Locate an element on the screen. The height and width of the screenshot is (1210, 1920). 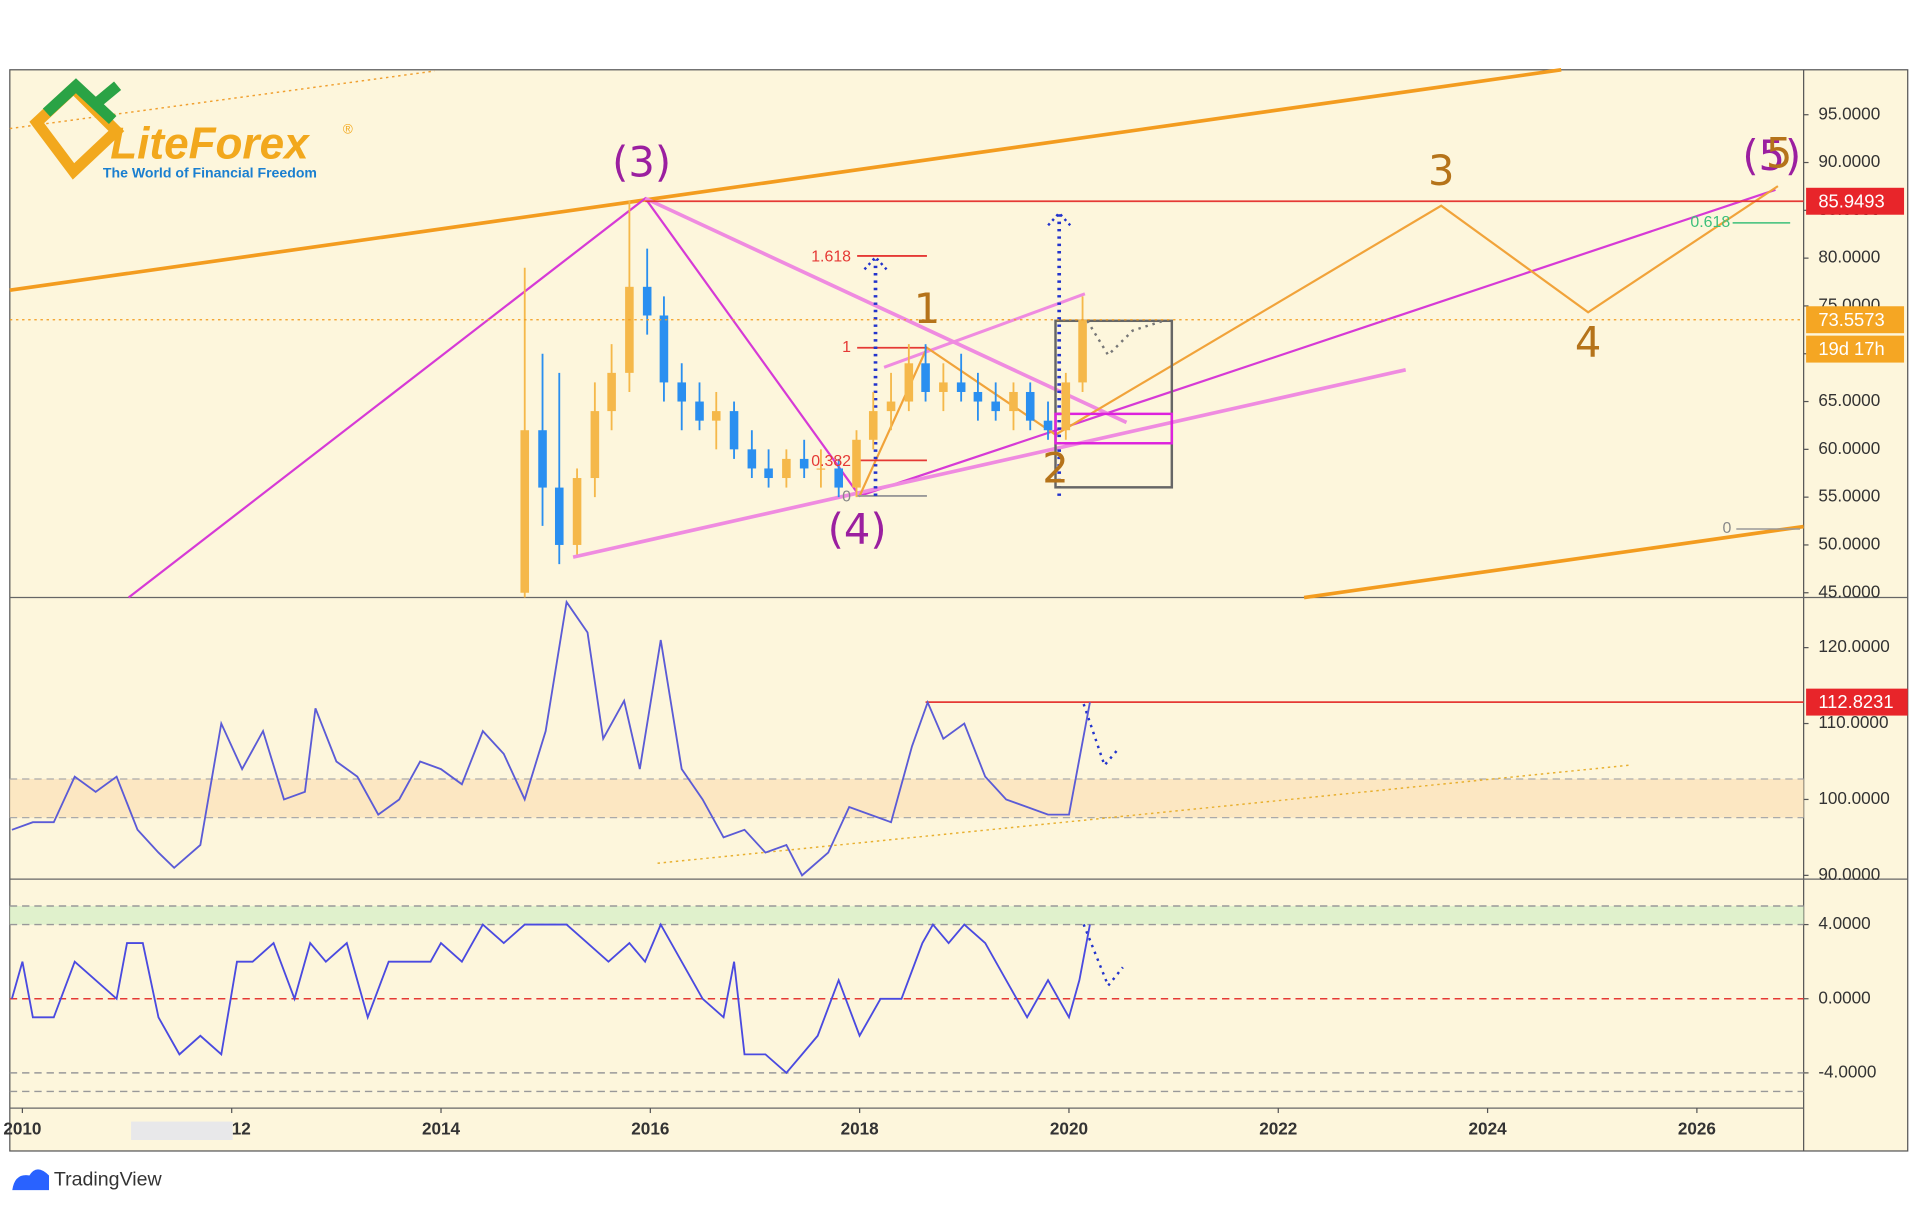
y-tick-label: 100.0000 is located at coordinates (1853, 798).